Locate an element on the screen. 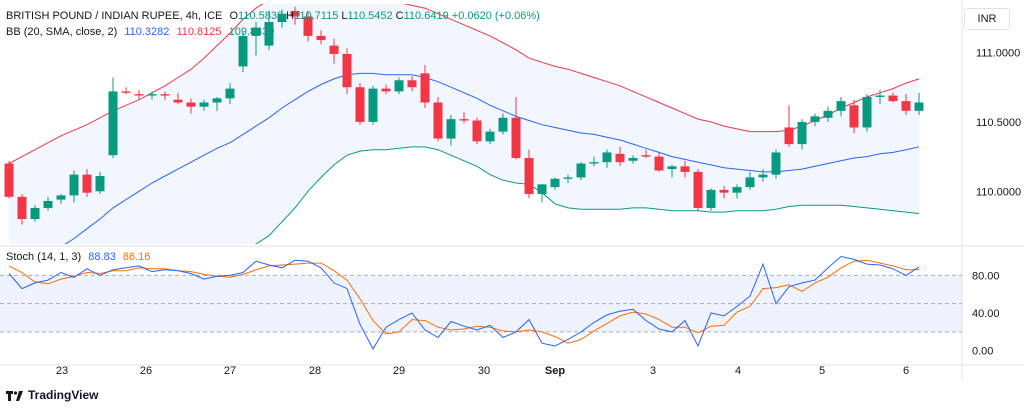 Image resolution: width=1024 pixels, height=408 pixels. bb-upper-value: 110.8125 is located at coordinates (199, 32).